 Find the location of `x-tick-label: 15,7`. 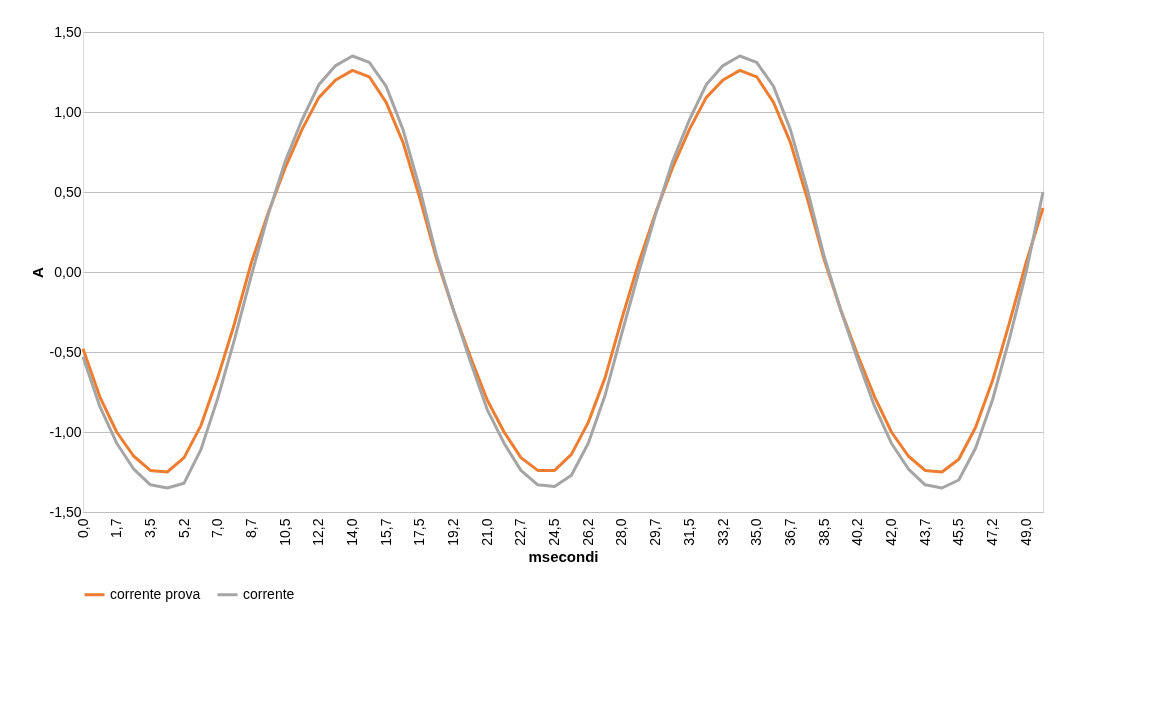

x-tick-label: 15,7 is located at coordinates (385, 532).